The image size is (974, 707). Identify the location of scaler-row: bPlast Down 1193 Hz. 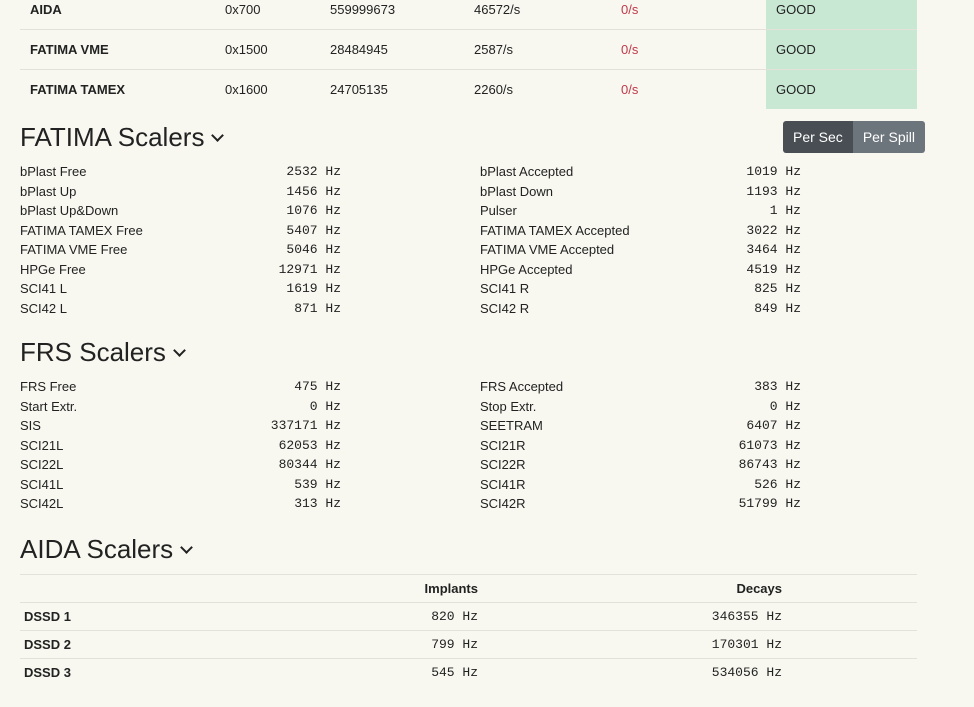
(640, 192).